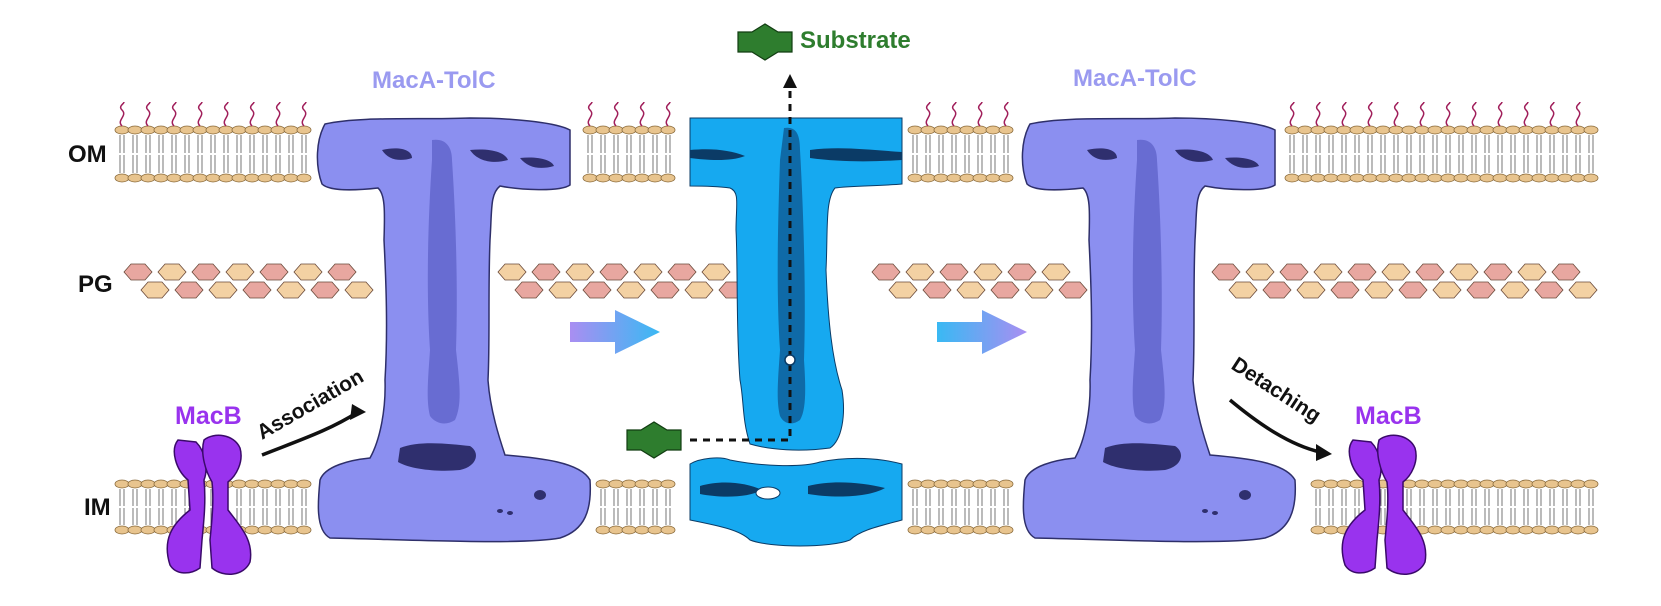  Describe the element at coordinates (454, 330) in the screenshot. I see `maca-tolc-complex-left` at that location.